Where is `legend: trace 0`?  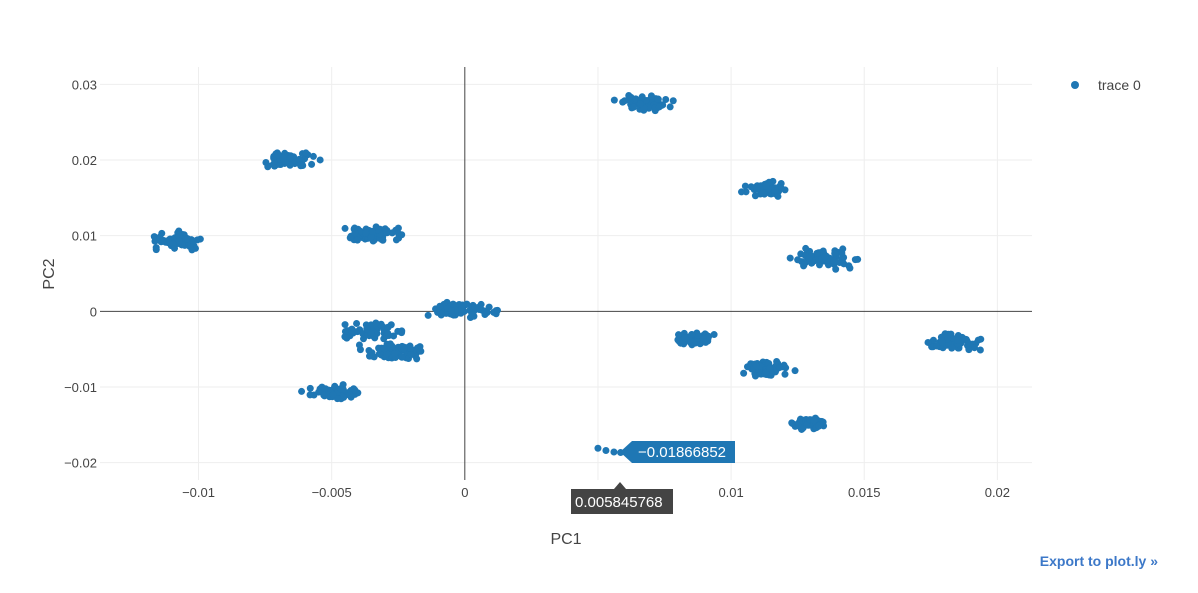
legend: trace 0 is located at coordinates (1106, 85).